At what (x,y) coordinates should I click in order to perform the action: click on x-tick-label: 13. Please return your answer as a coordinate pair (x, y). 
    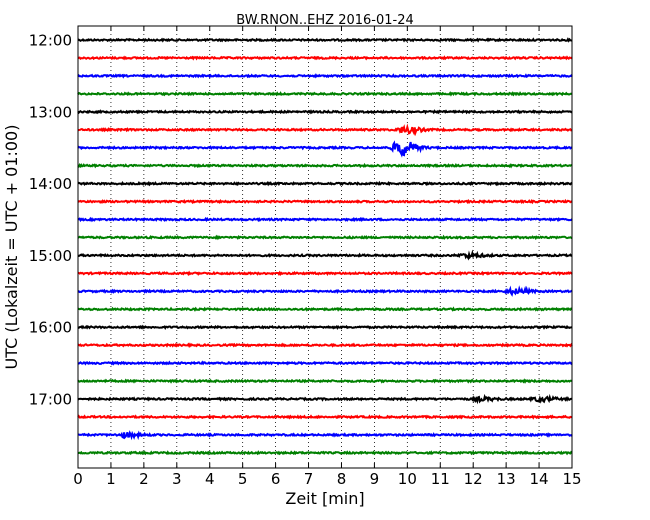
    Looking at the image, I should click on (506, 479).